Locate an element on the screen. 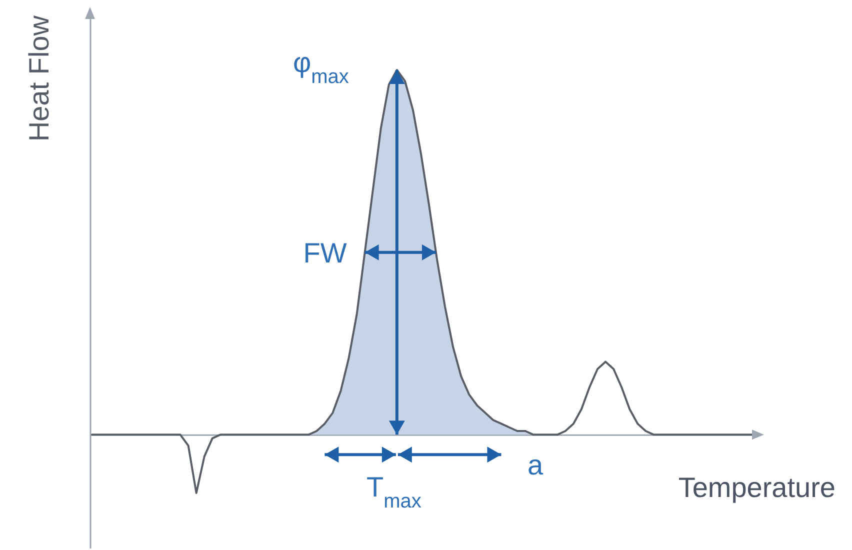  annotation: T$_{max}$ is located at coordinates (394, 492).